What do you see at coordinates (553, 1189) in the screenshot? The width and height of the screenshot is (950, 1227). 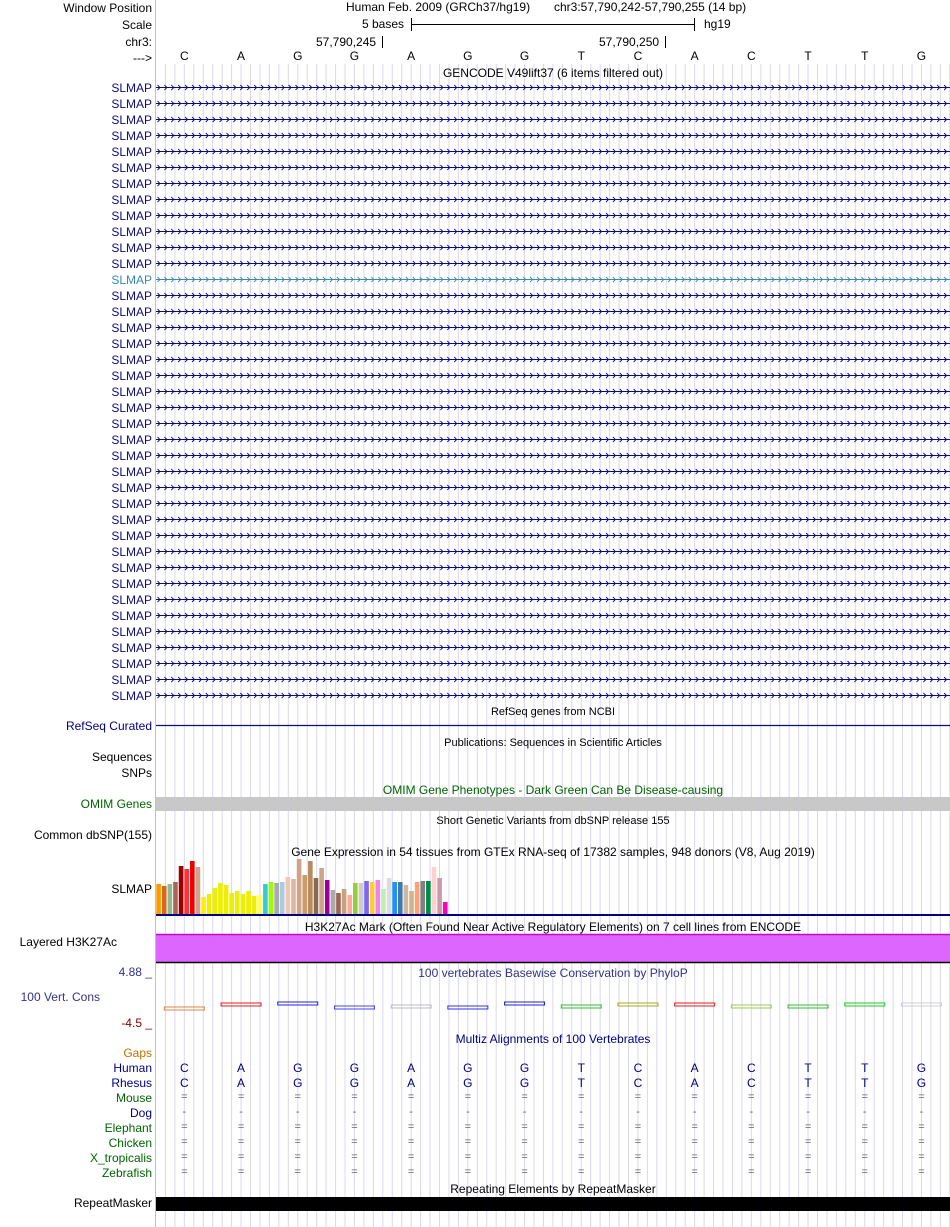 I see `repeatmasker-track-title: Repeating Elements by RepeatMasker` at bounding box center [553, 1189].